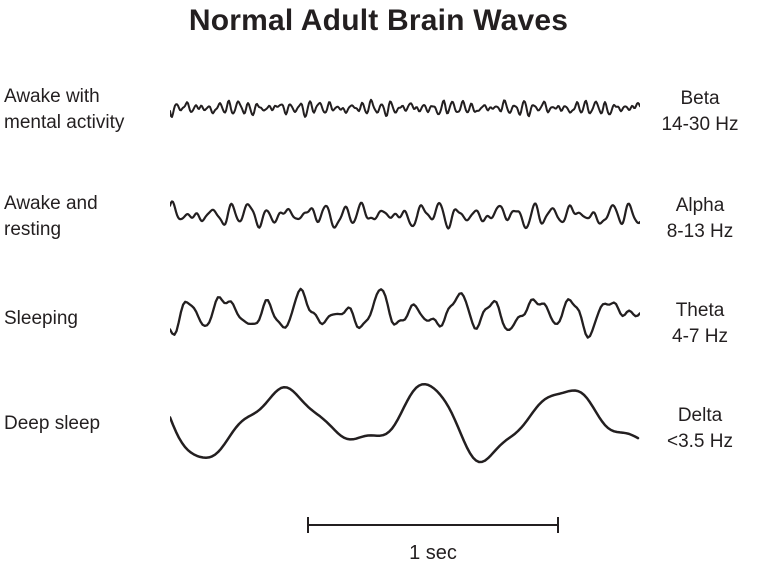 The image size is (757, 572). Describe the element at coordinates (700, 231) in the screenshot. I see `band-frequency: 8-13 Hz` at that location.